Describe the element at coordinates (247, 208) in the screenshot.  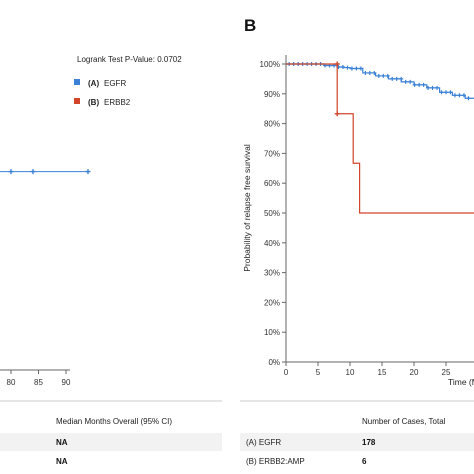
I see `panel-b-y-label: Probability of relapse free survival` at that location.